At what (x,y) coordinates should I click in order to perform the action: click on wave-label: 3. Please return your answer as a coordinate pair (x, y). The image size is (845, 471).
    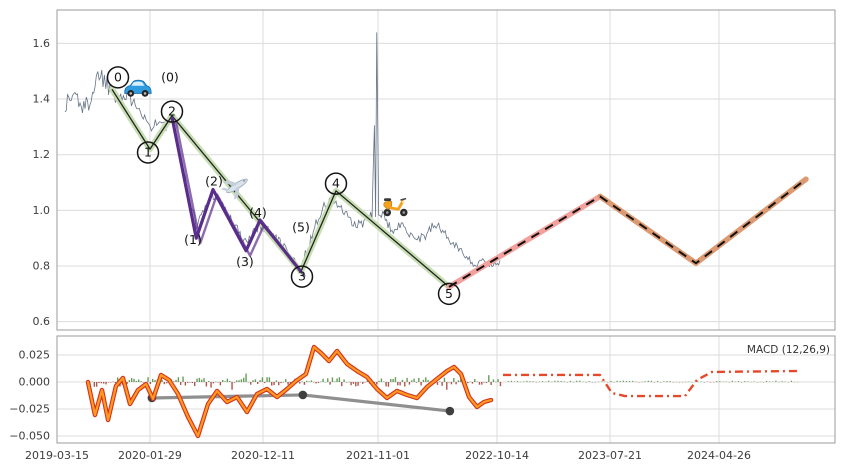
    Looking at the image, I should click on (302, 276).